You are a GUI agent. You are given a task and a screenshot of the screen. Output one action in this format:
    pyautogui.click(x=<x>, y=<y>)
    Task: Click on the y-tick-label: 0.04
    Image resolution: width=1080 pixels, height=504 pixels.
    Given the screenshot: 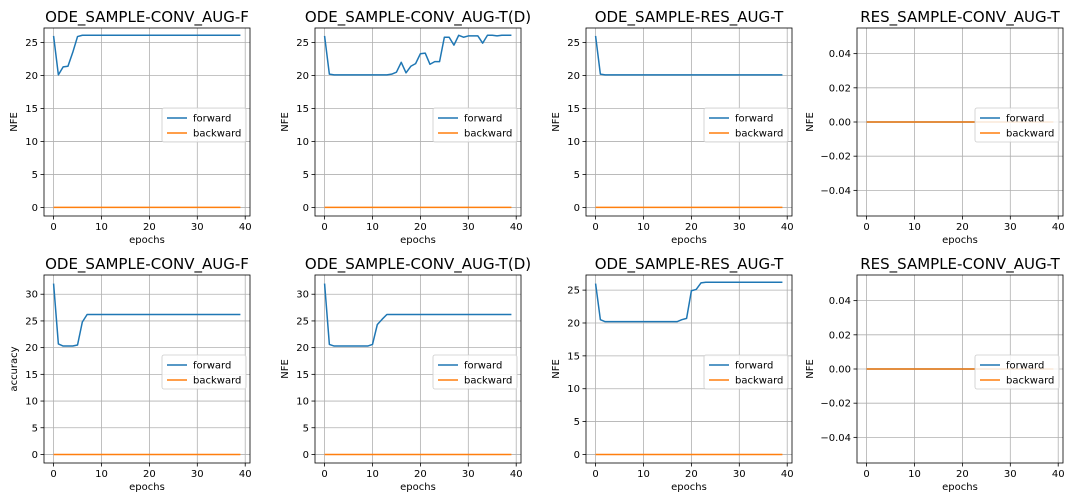 What is the action you would take?
    pyautogui.click(x=840, y=54)
    